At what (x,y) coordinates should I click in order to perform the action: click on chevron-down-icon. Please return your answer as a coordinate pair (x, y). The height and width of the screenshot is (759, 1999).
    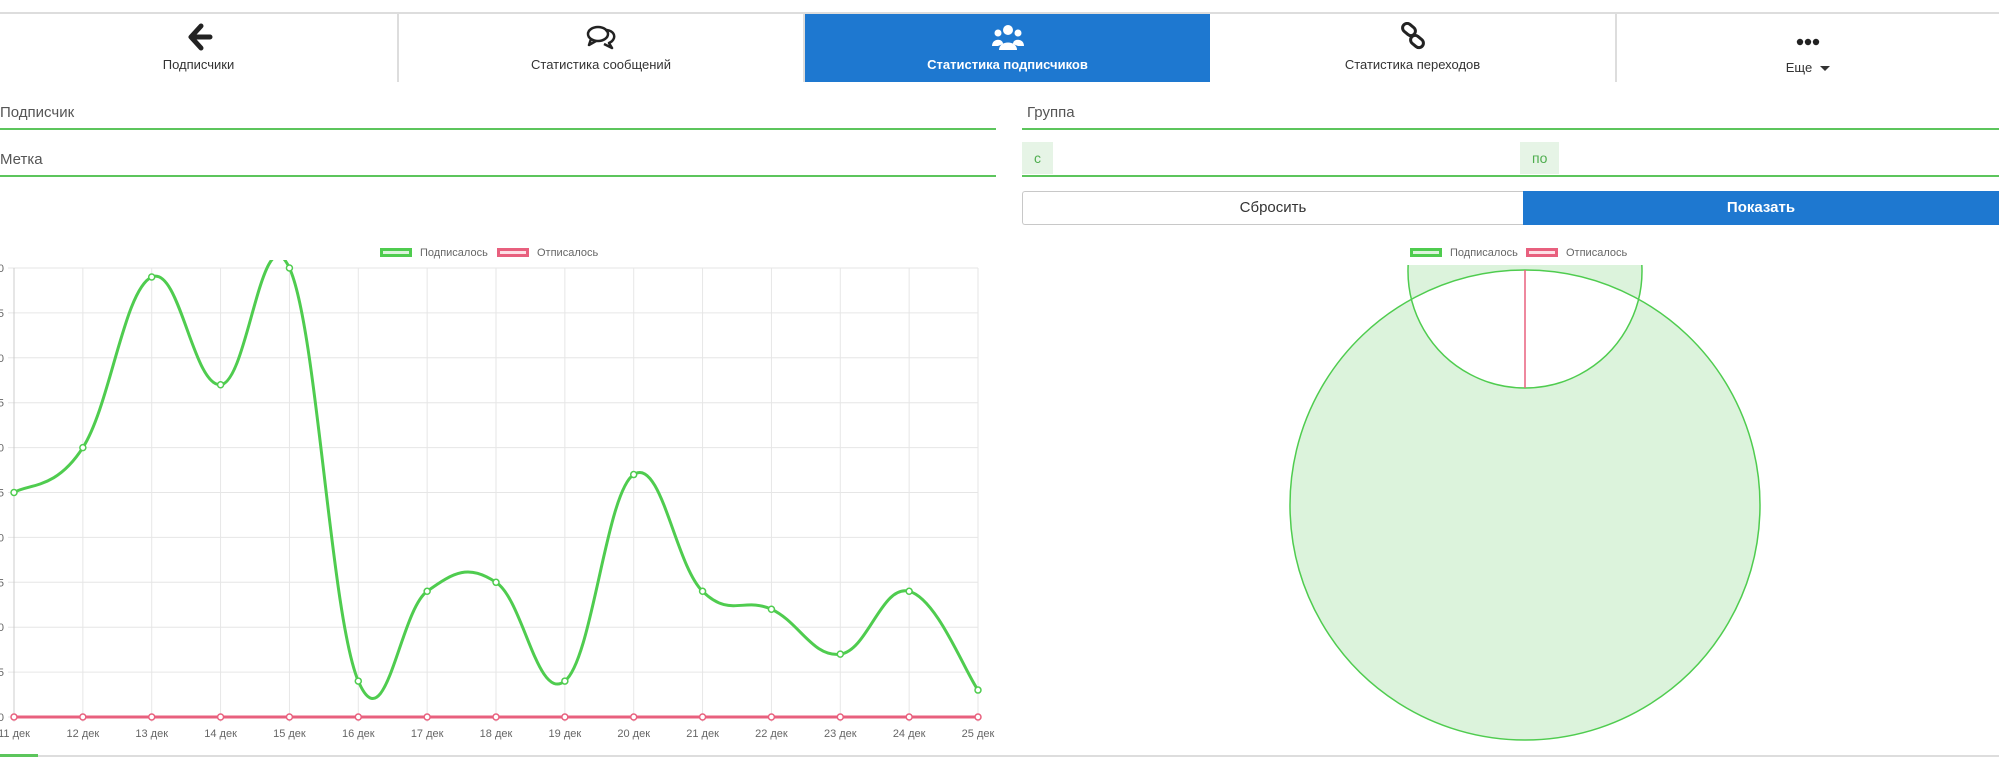
    Looking at the image, I should click on (1825, 68).